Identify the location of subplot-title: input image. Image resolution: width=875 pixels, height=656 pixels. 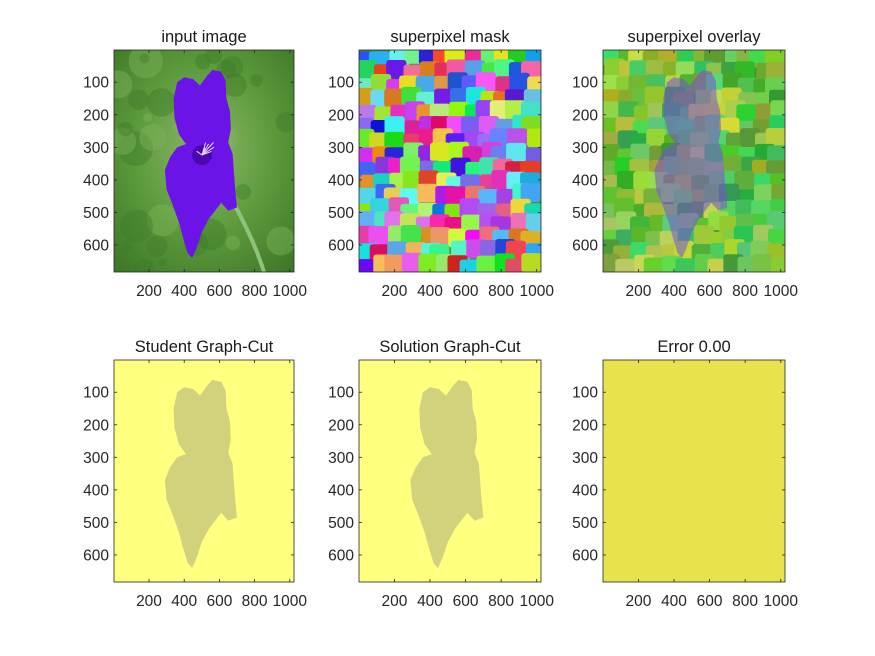
(203, 37).